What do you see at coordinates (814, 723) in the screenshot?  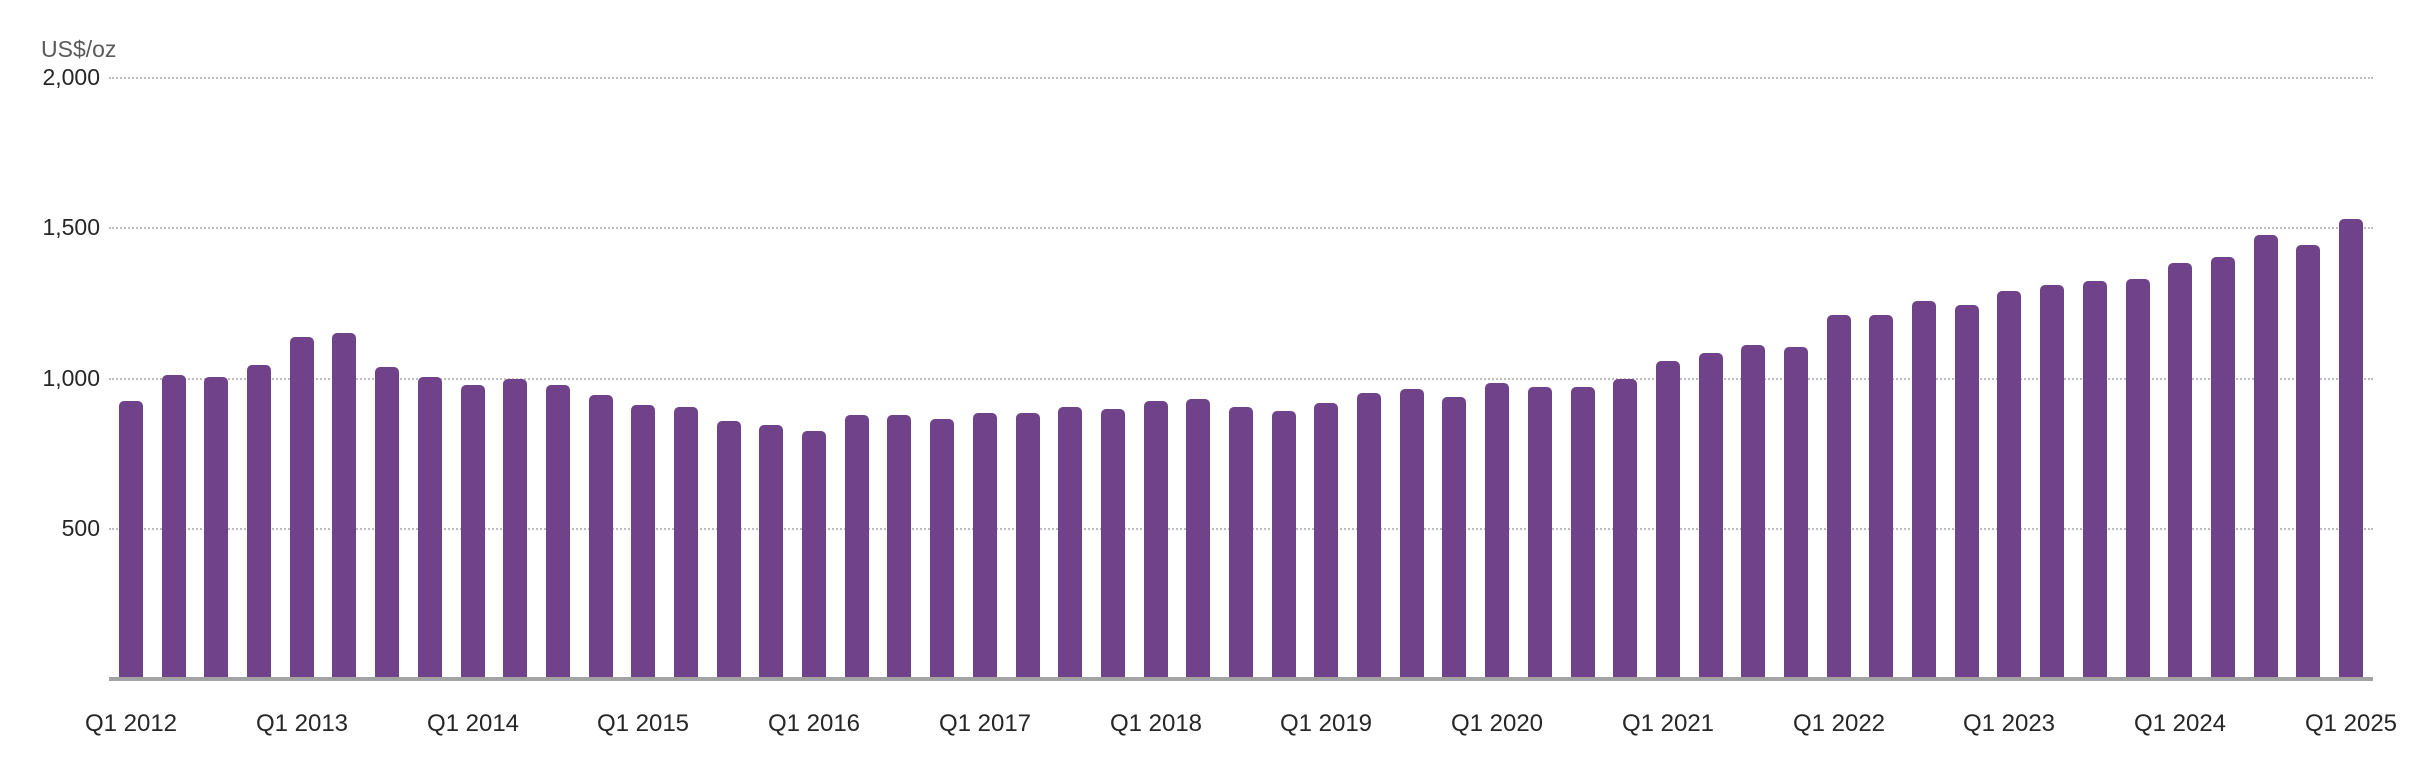 I see `x-tick-label: Q1 2016` at bounding box center [814, 723].